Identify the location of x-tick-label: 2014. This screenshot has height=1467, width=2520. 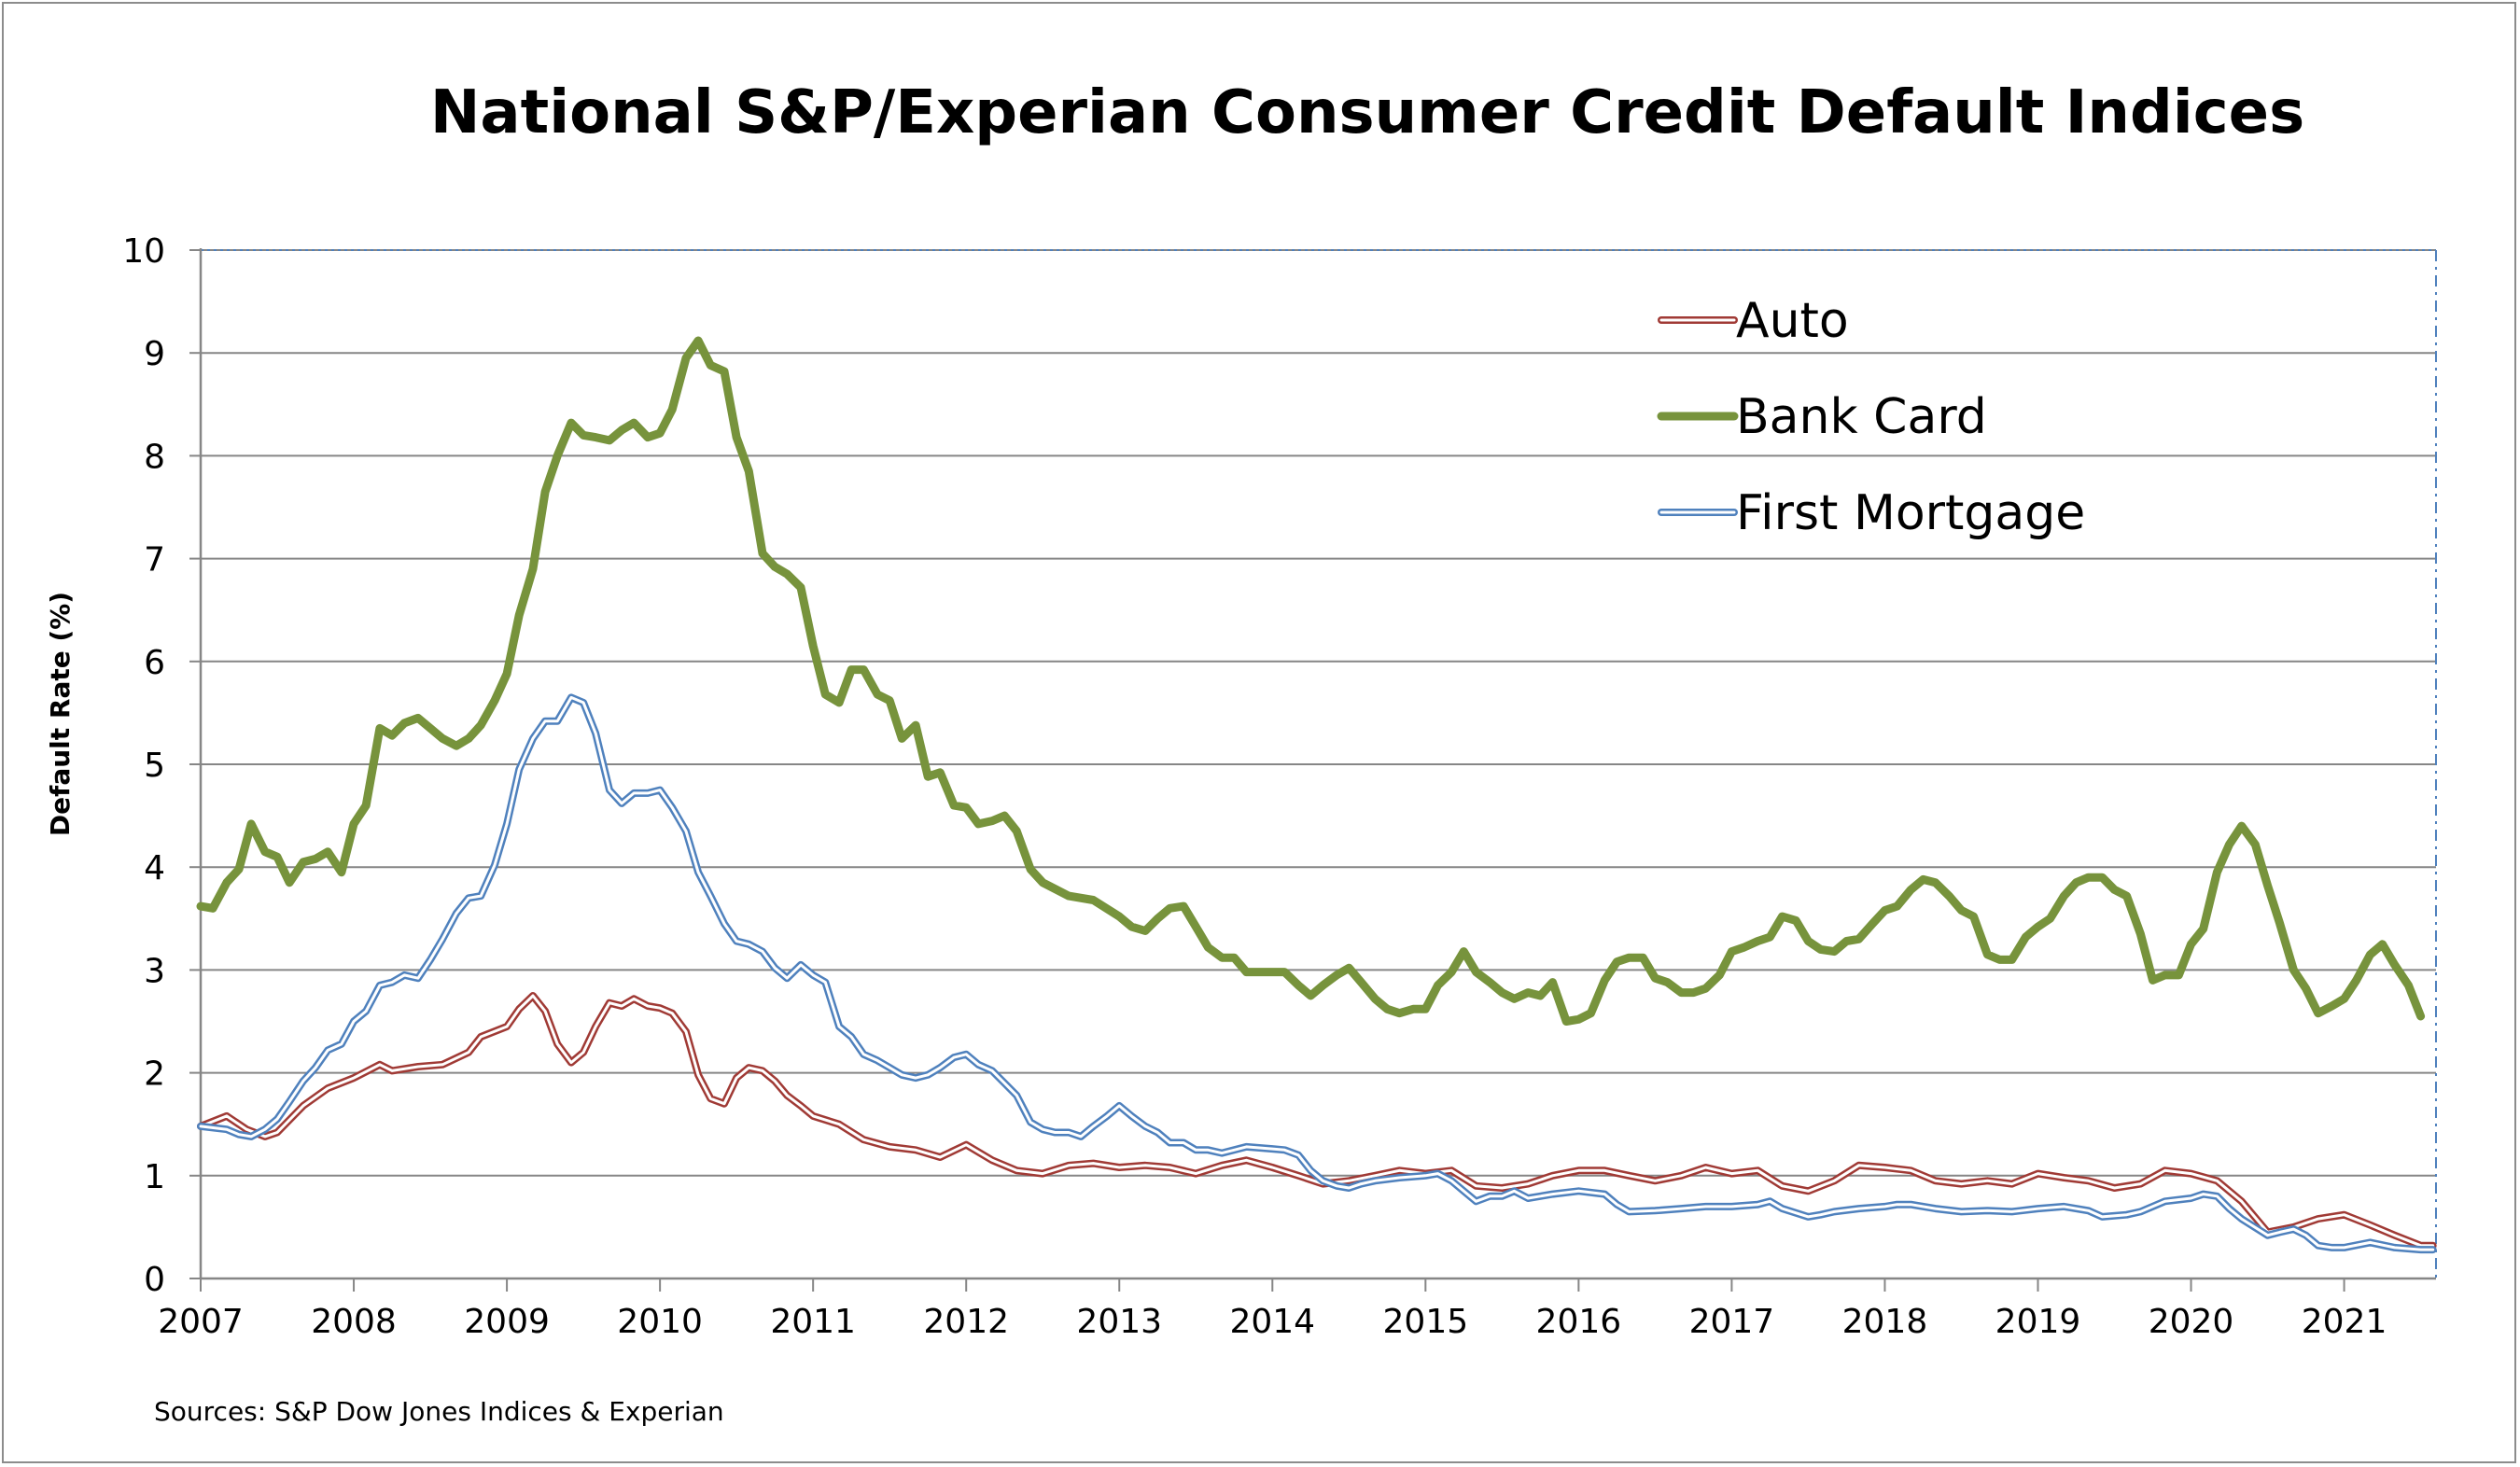
(1272, 1322).